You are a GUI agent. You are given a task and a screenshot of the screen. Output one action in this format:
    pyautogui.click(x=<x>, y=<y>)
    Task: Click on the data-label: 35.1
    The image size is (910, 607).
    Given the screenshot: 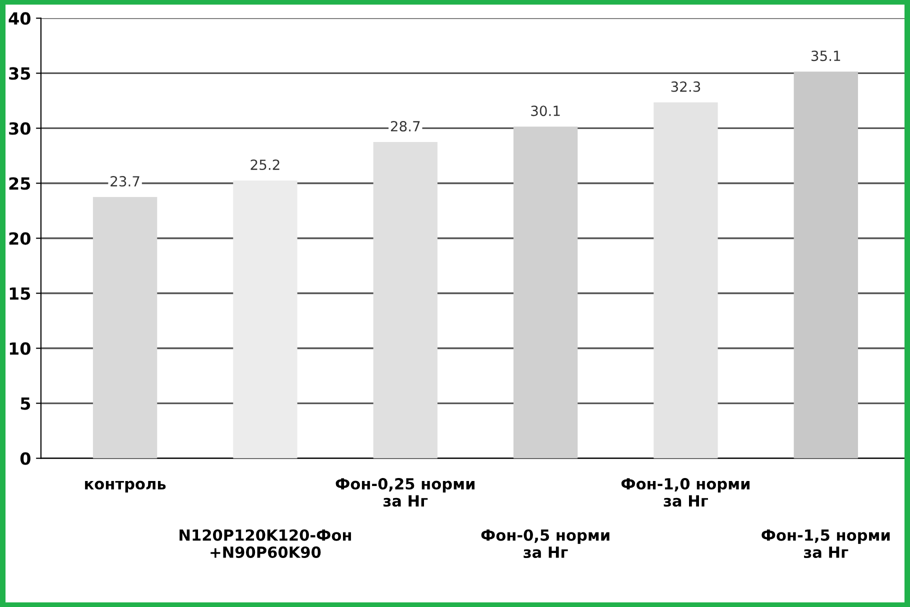 What is the action you would take?
    pyautogui.click(x=825, y=56)
    